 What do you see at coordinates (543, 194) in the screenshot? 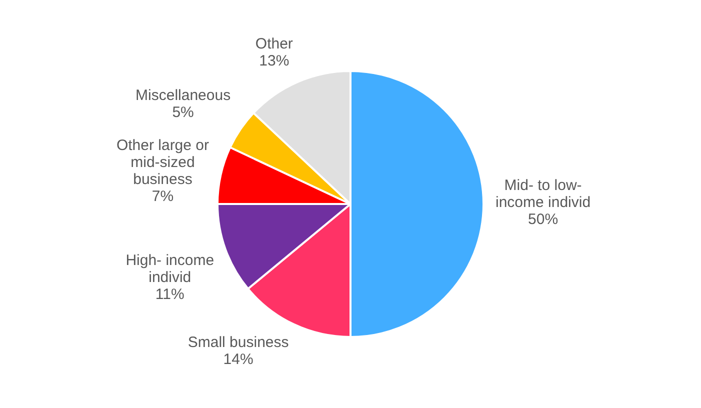
I see `slice-label: Mid- to low-income individ` at bounding box center [543, 194].